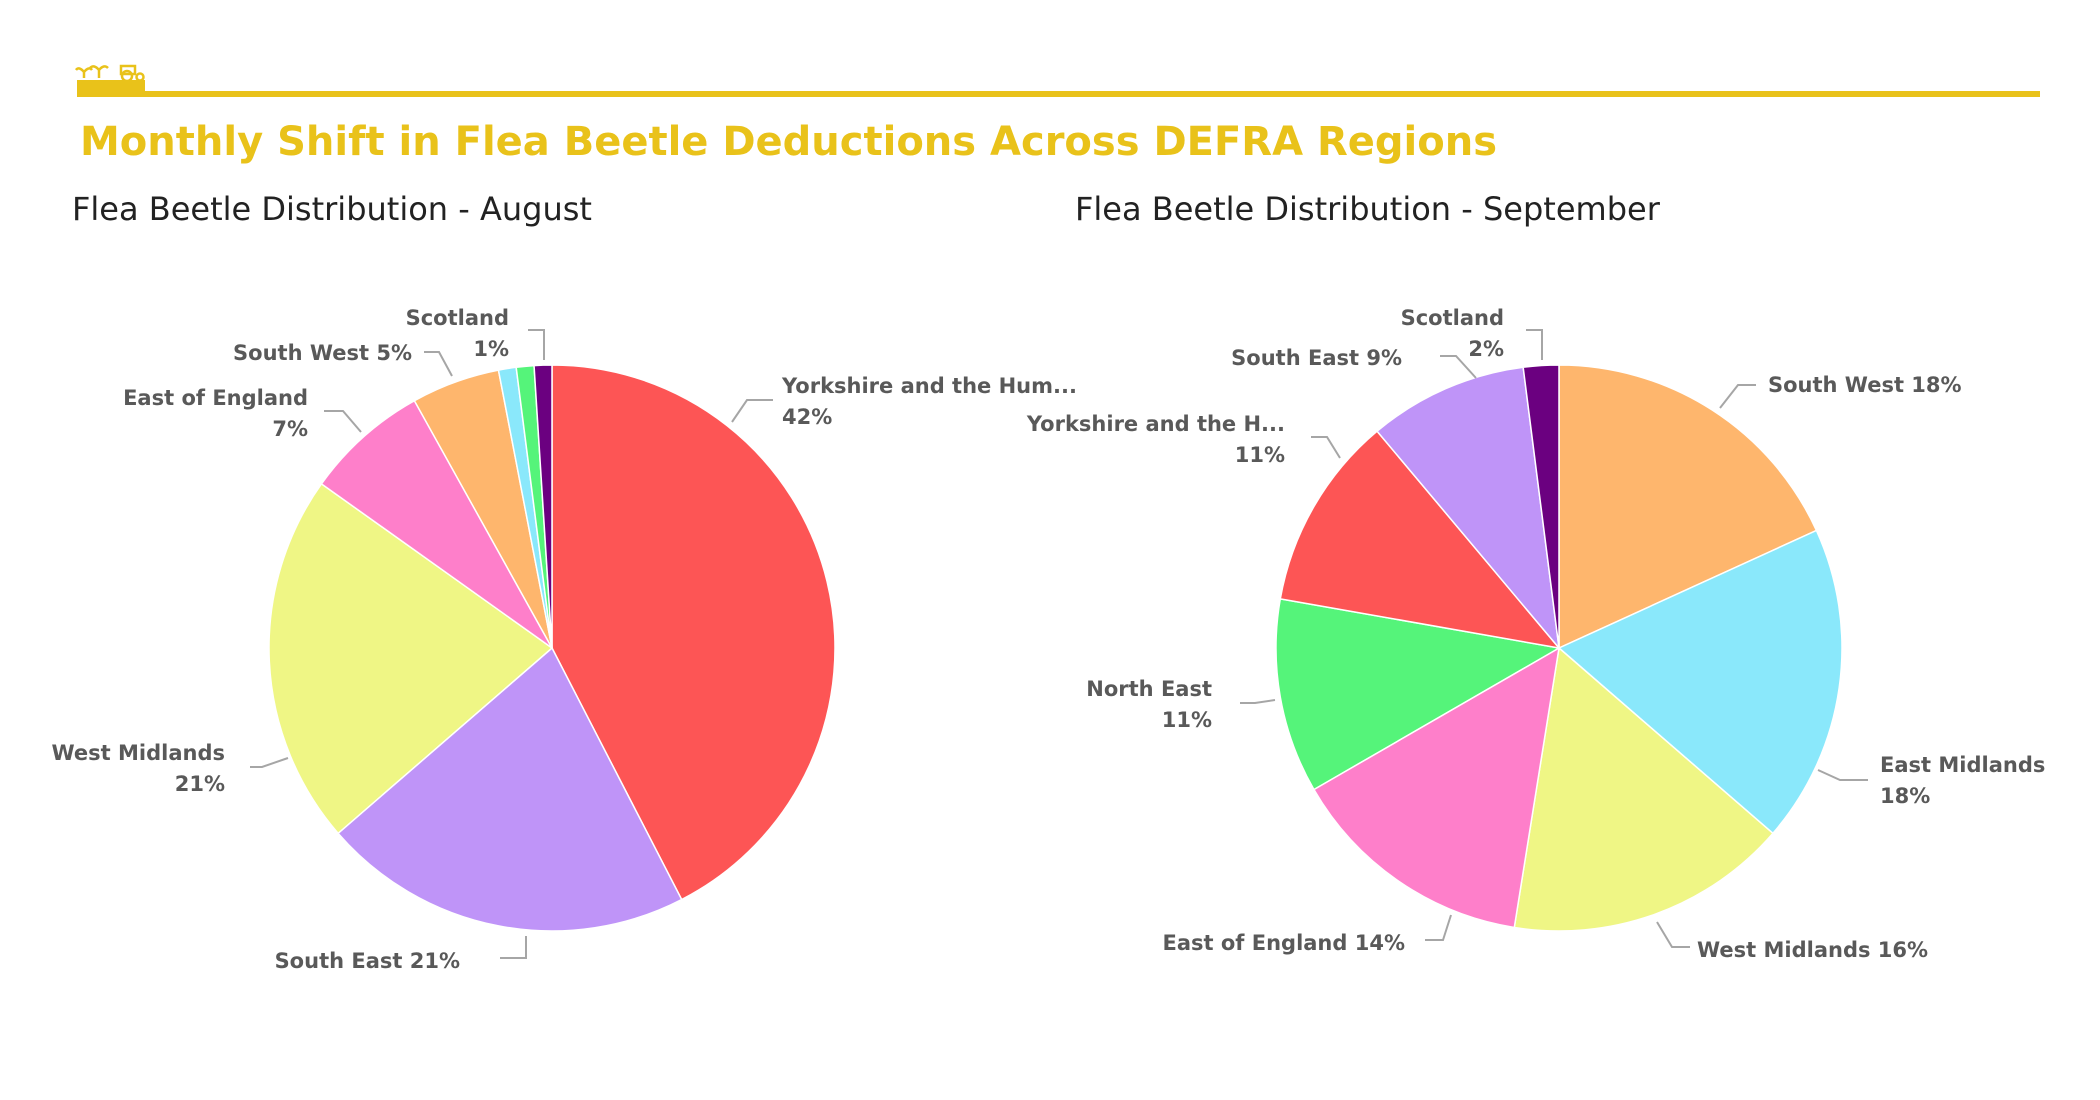 The image size is (2100, 1100). I want to click on leader-line-yorkshire-and-the-hum, so click(752, 411).